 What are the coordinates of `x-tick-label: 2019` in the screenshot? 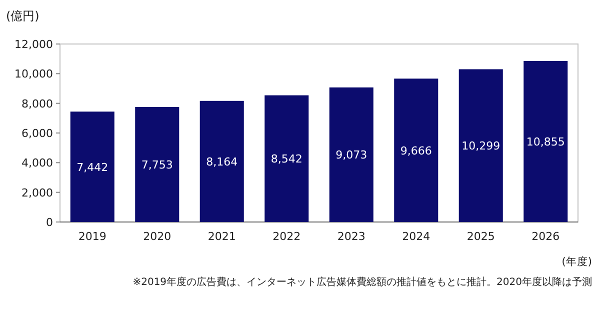 It's located at (92, 236).